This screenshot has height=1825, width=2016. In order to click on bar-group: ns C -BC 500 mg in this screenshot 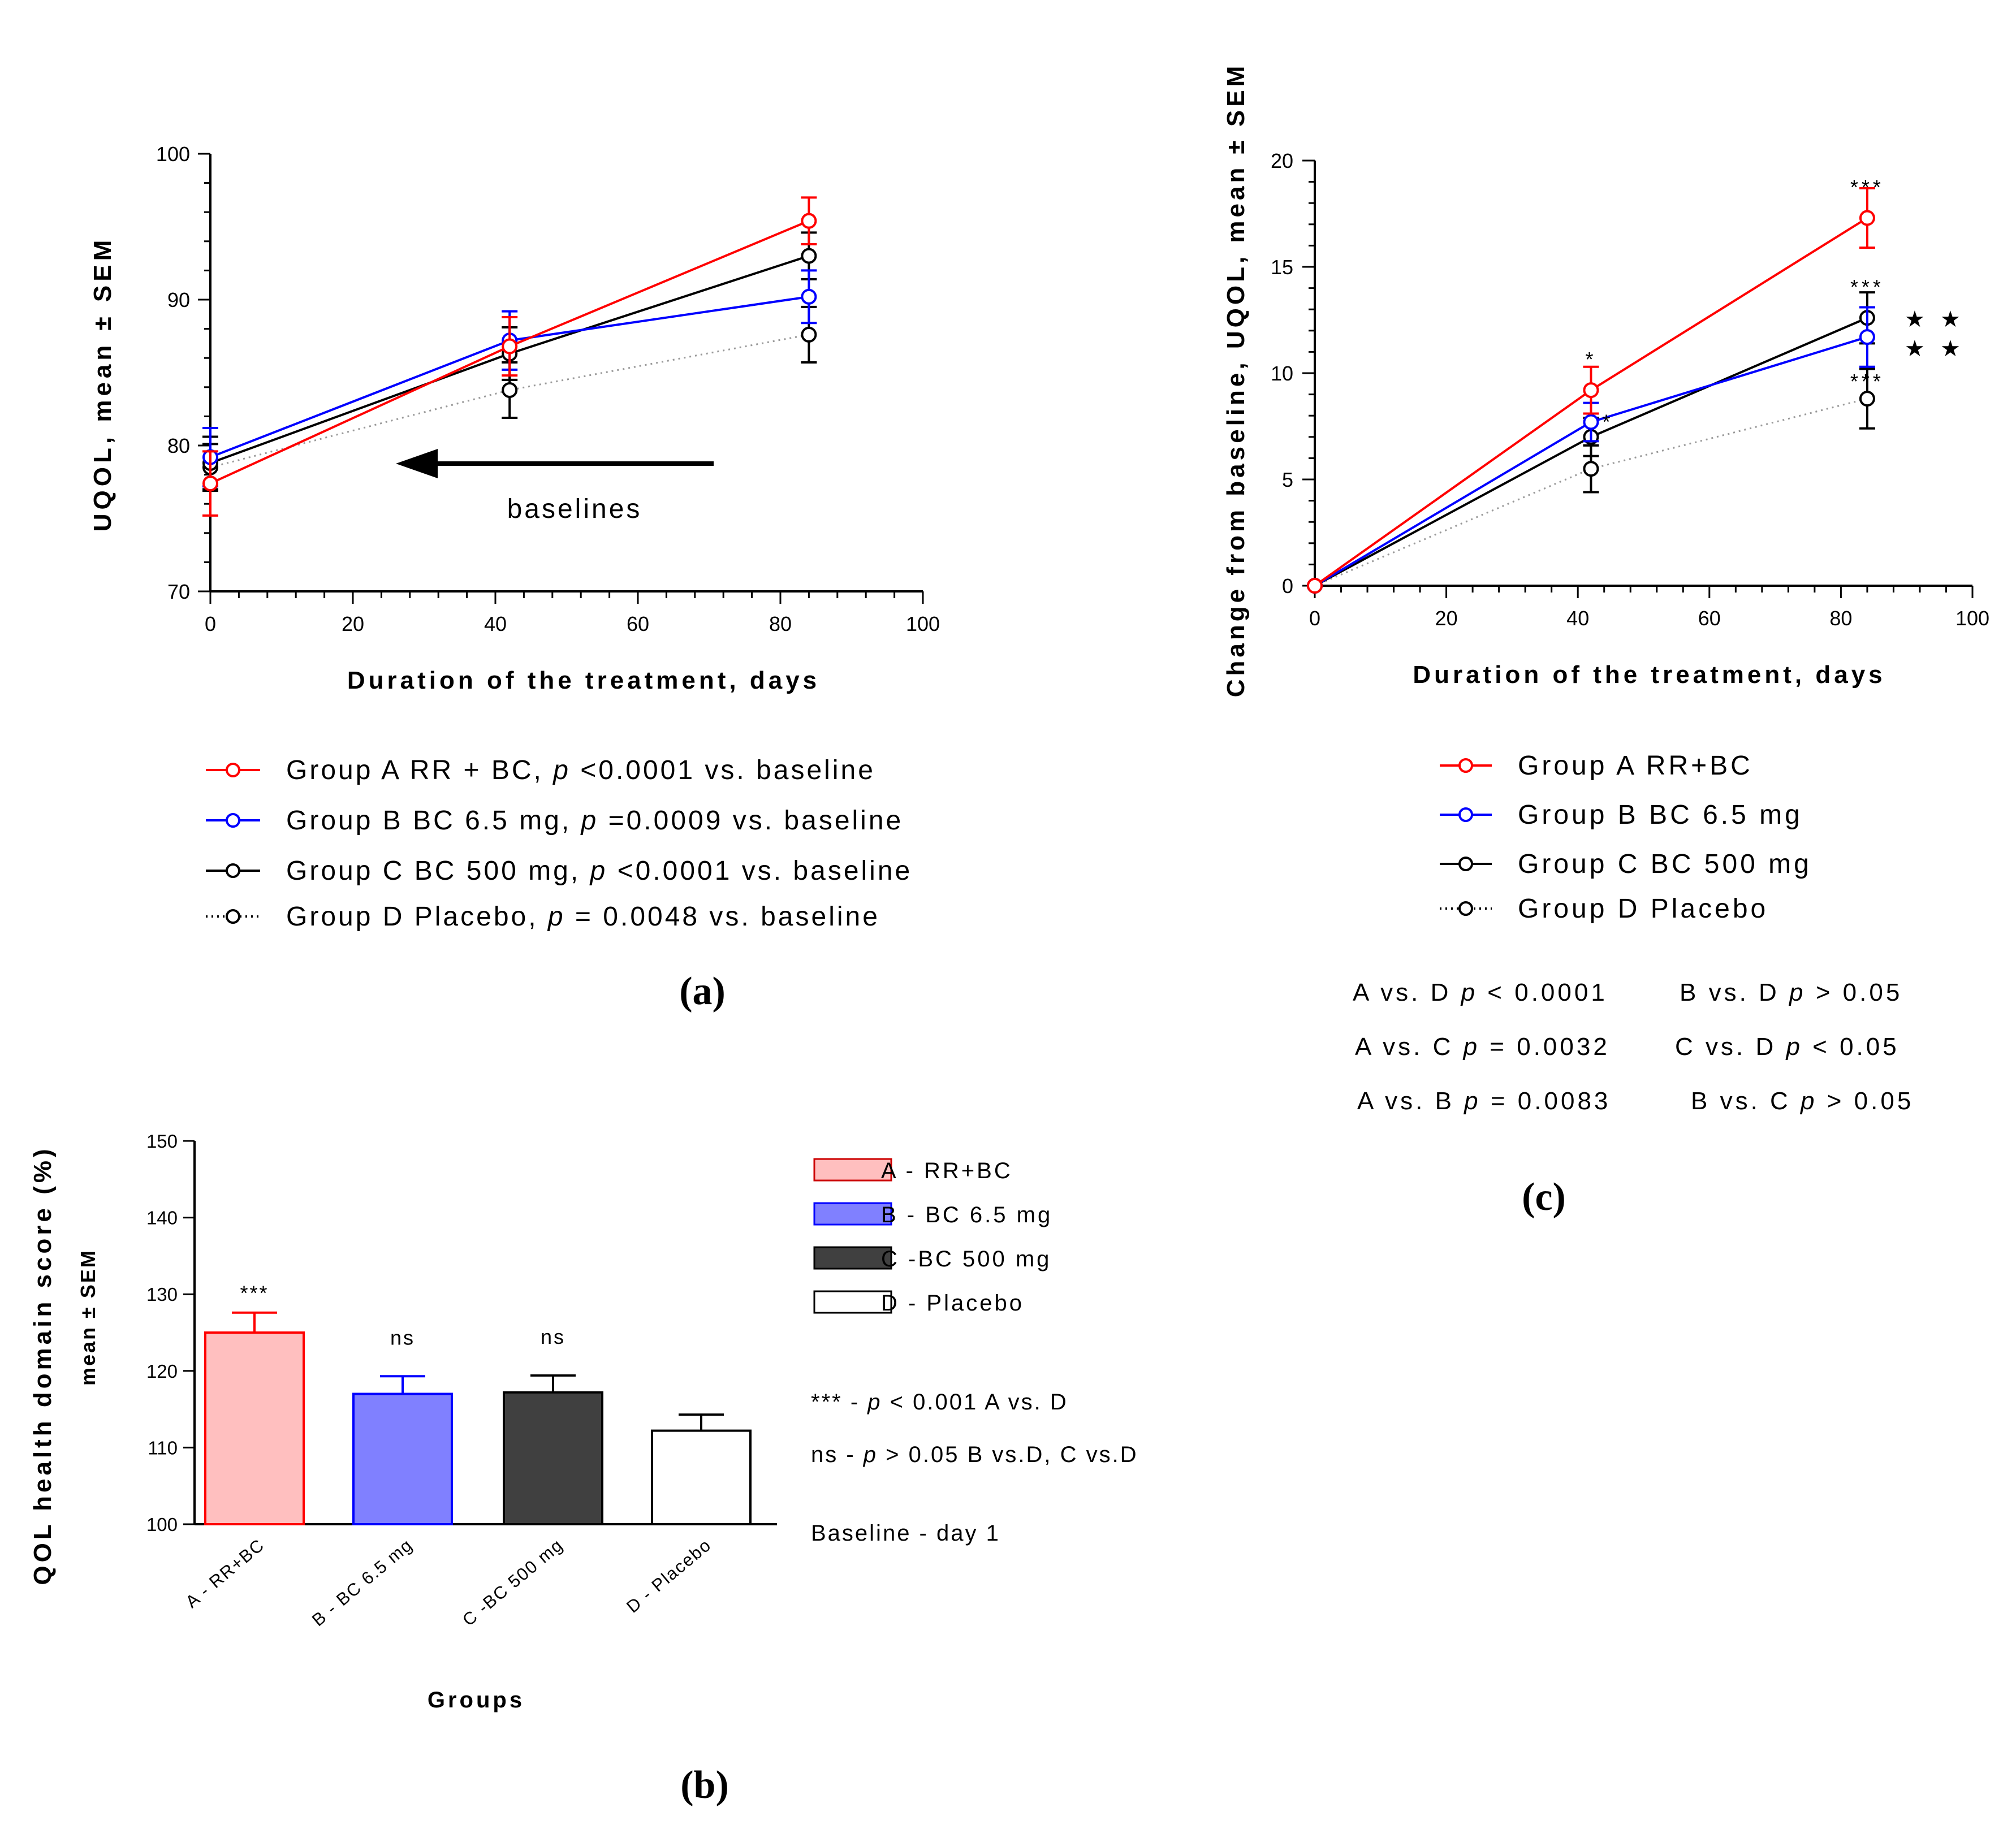, I will do `click(531, 1477)`.